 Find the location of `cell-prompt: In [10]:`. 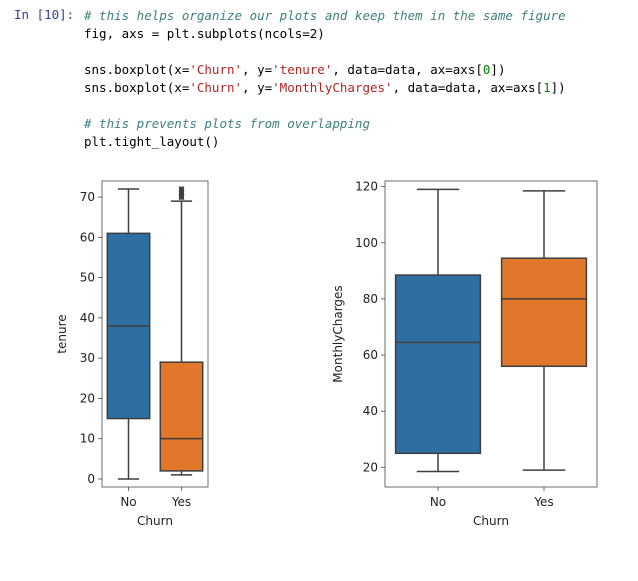

cell-prompt: In [10]: is located at coordinates (44, 14).